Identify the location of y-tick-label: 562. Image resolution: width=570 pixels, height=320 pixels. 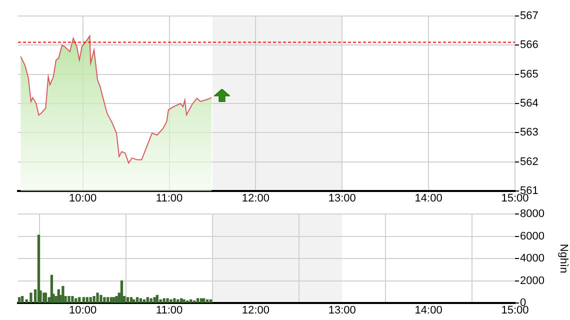
(529, 162).